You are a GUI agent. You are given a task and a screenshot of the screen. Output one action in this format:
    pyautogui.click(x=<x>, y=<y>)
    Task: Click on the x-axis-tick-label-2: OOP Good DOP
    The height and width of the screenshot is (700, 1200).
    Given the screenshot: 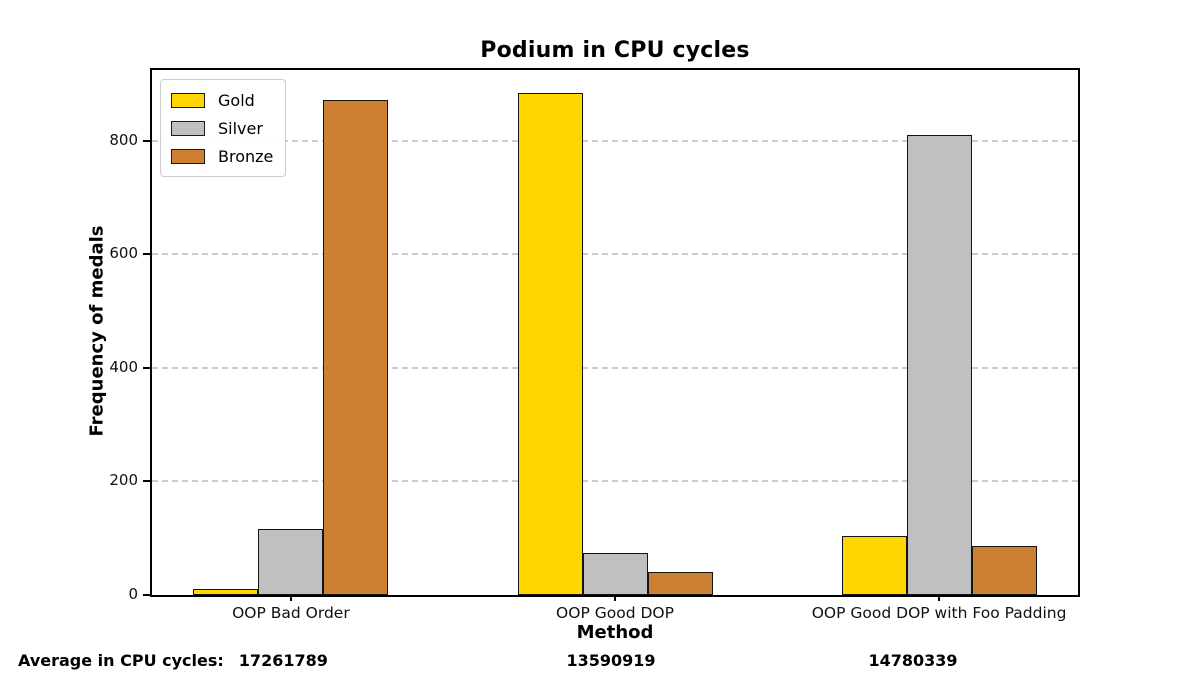 What is the action you would take?
    pyautogui.click(x=615, y=613)
    